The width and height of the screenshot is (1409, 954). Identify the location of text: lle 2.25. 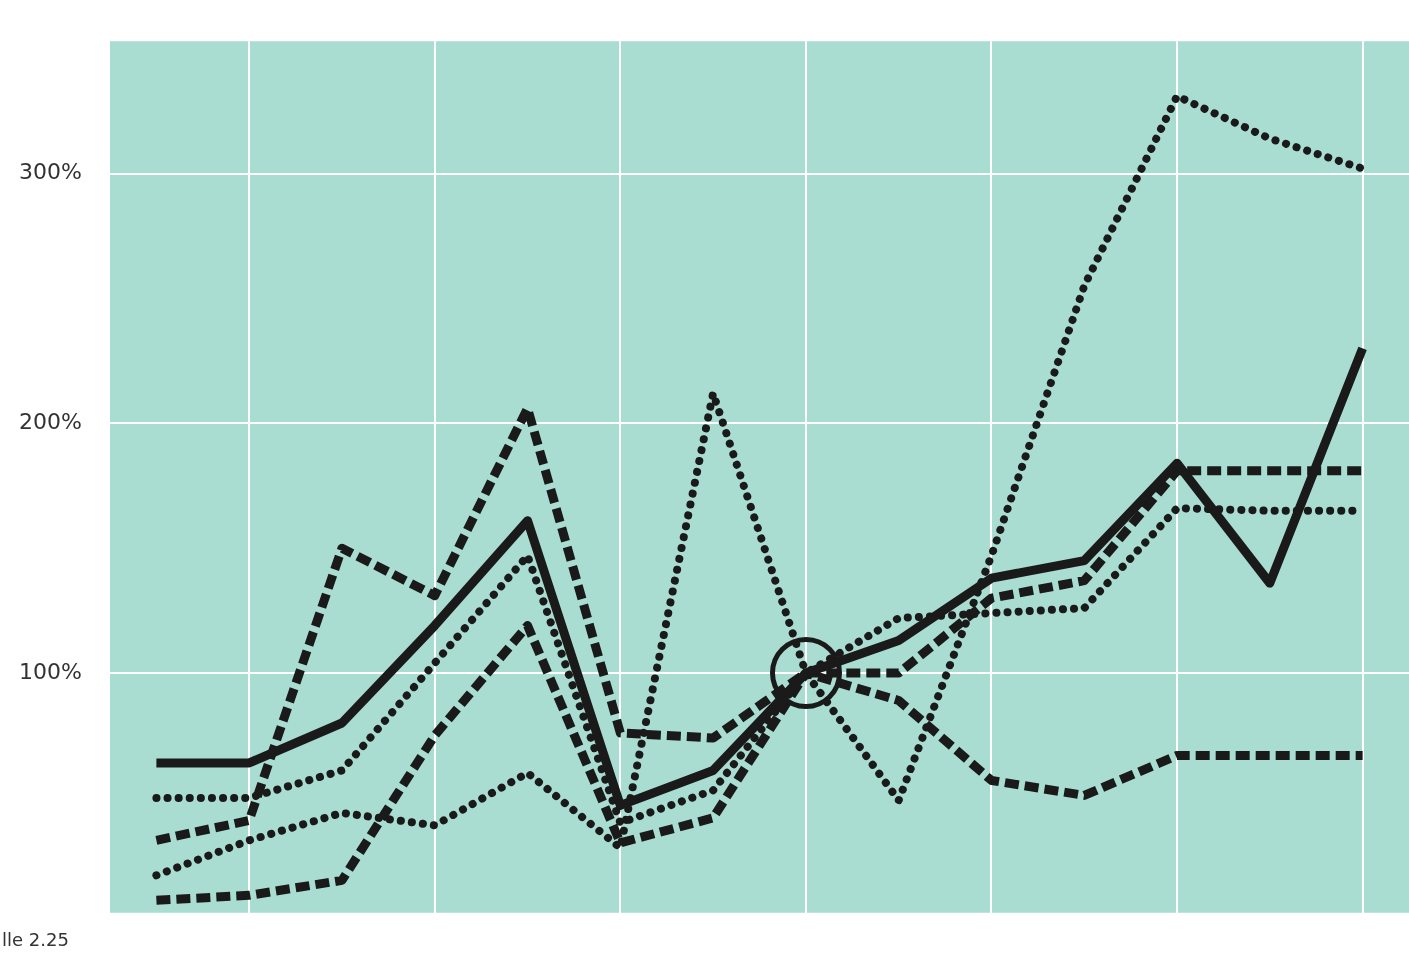
(35, 939).